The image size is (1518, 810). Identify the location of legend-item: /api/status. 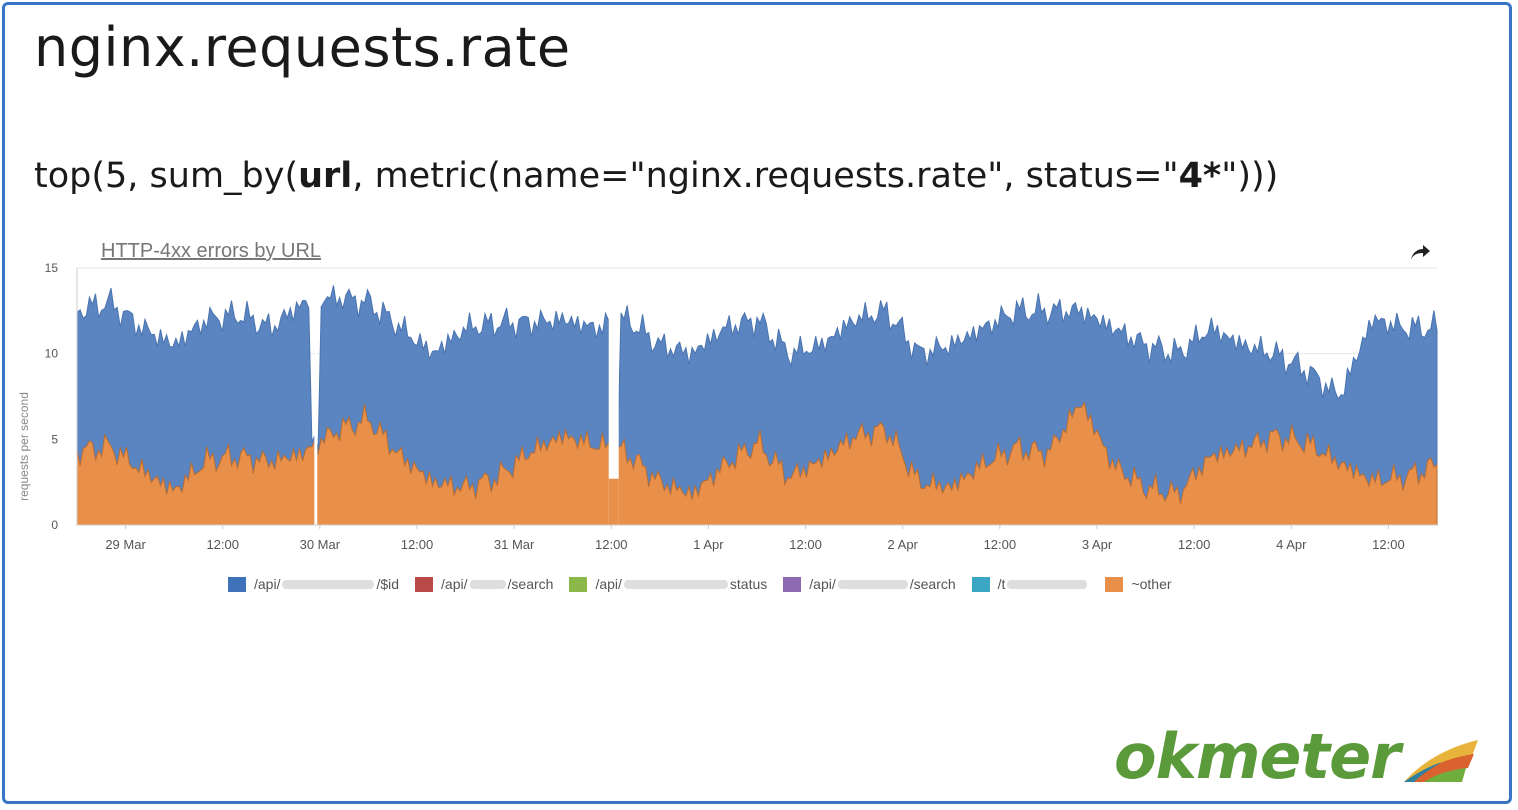
(668, 584).